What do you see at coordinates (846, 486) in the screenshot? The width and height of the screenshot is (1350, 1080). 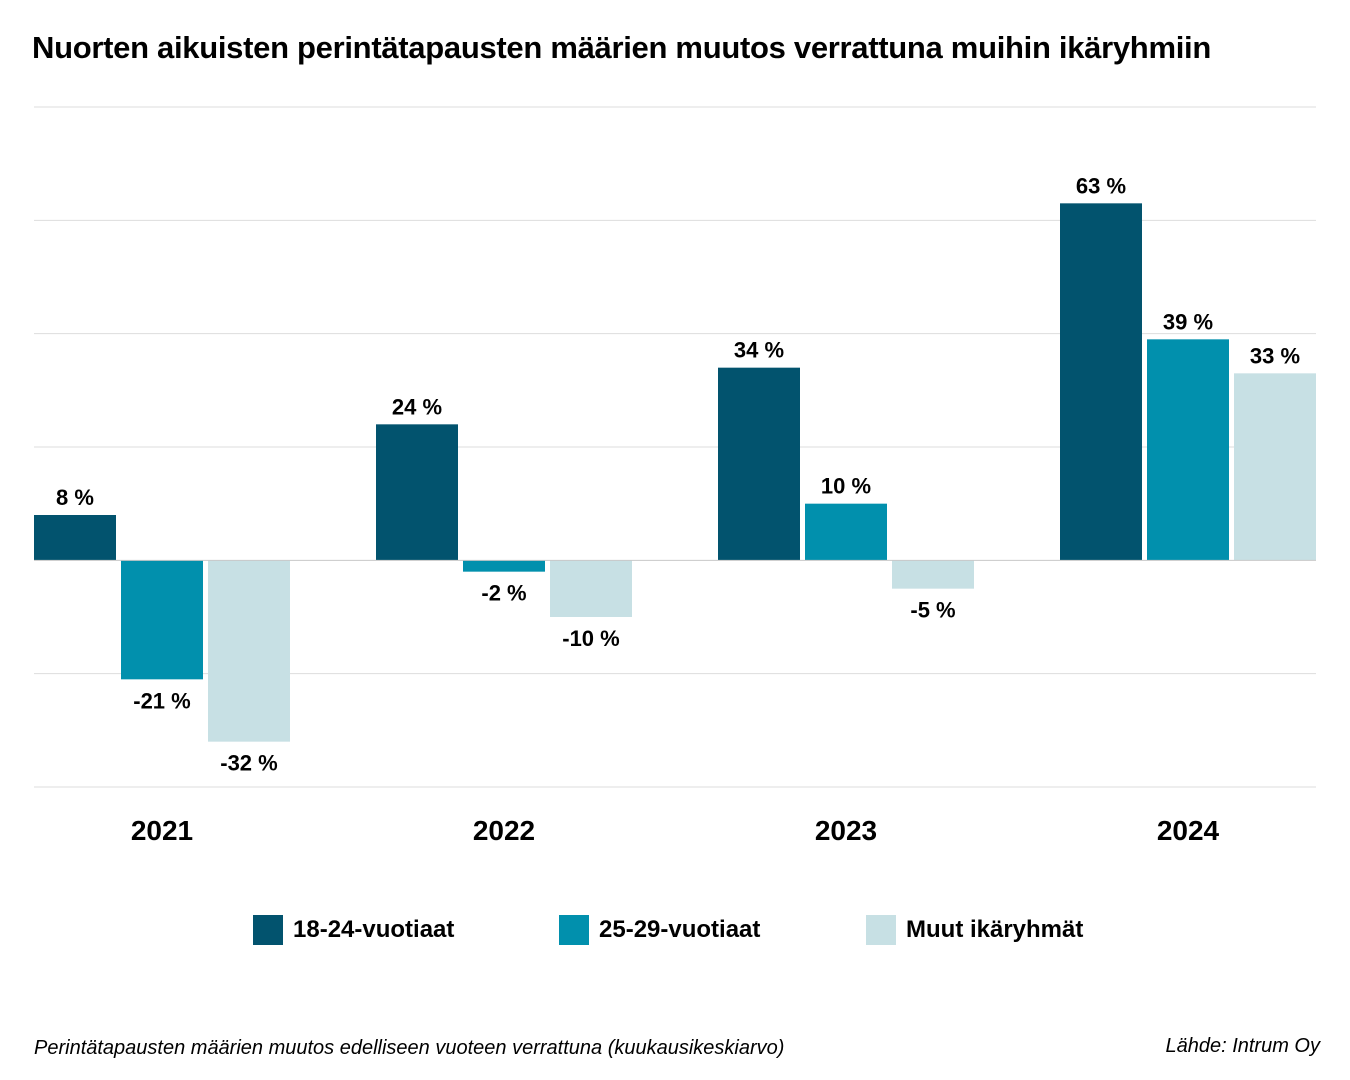 I see `data-label: 10 %` at bounding box center [846, 486].